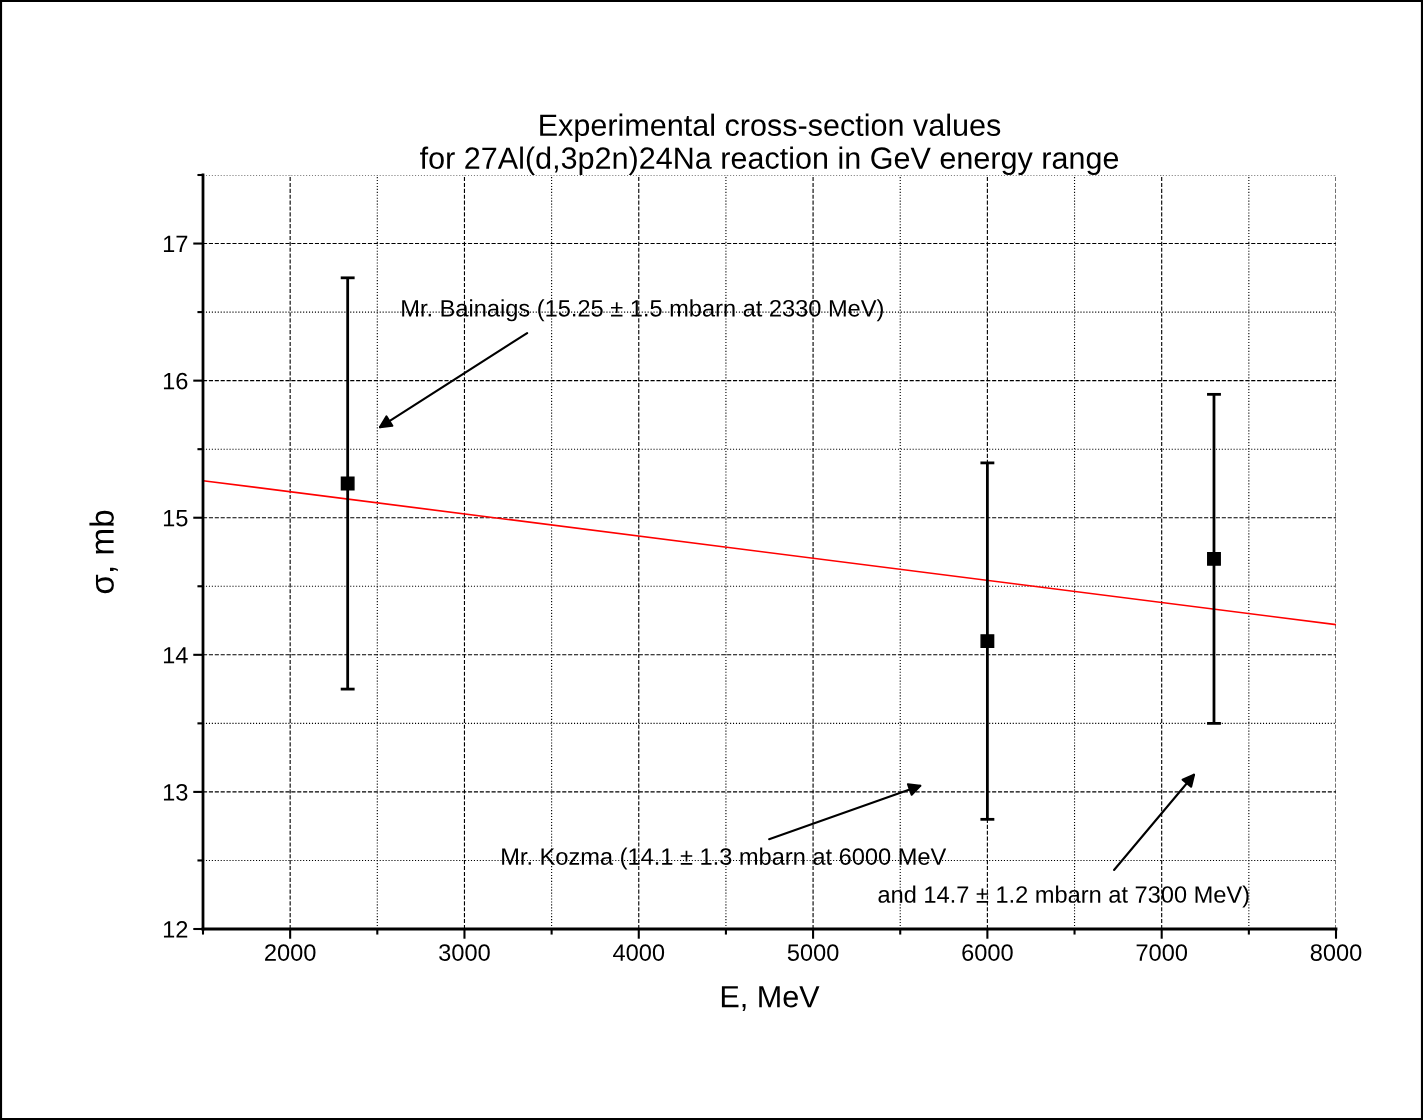  I want to click on y-tick-label: 17, so click(175, 244).